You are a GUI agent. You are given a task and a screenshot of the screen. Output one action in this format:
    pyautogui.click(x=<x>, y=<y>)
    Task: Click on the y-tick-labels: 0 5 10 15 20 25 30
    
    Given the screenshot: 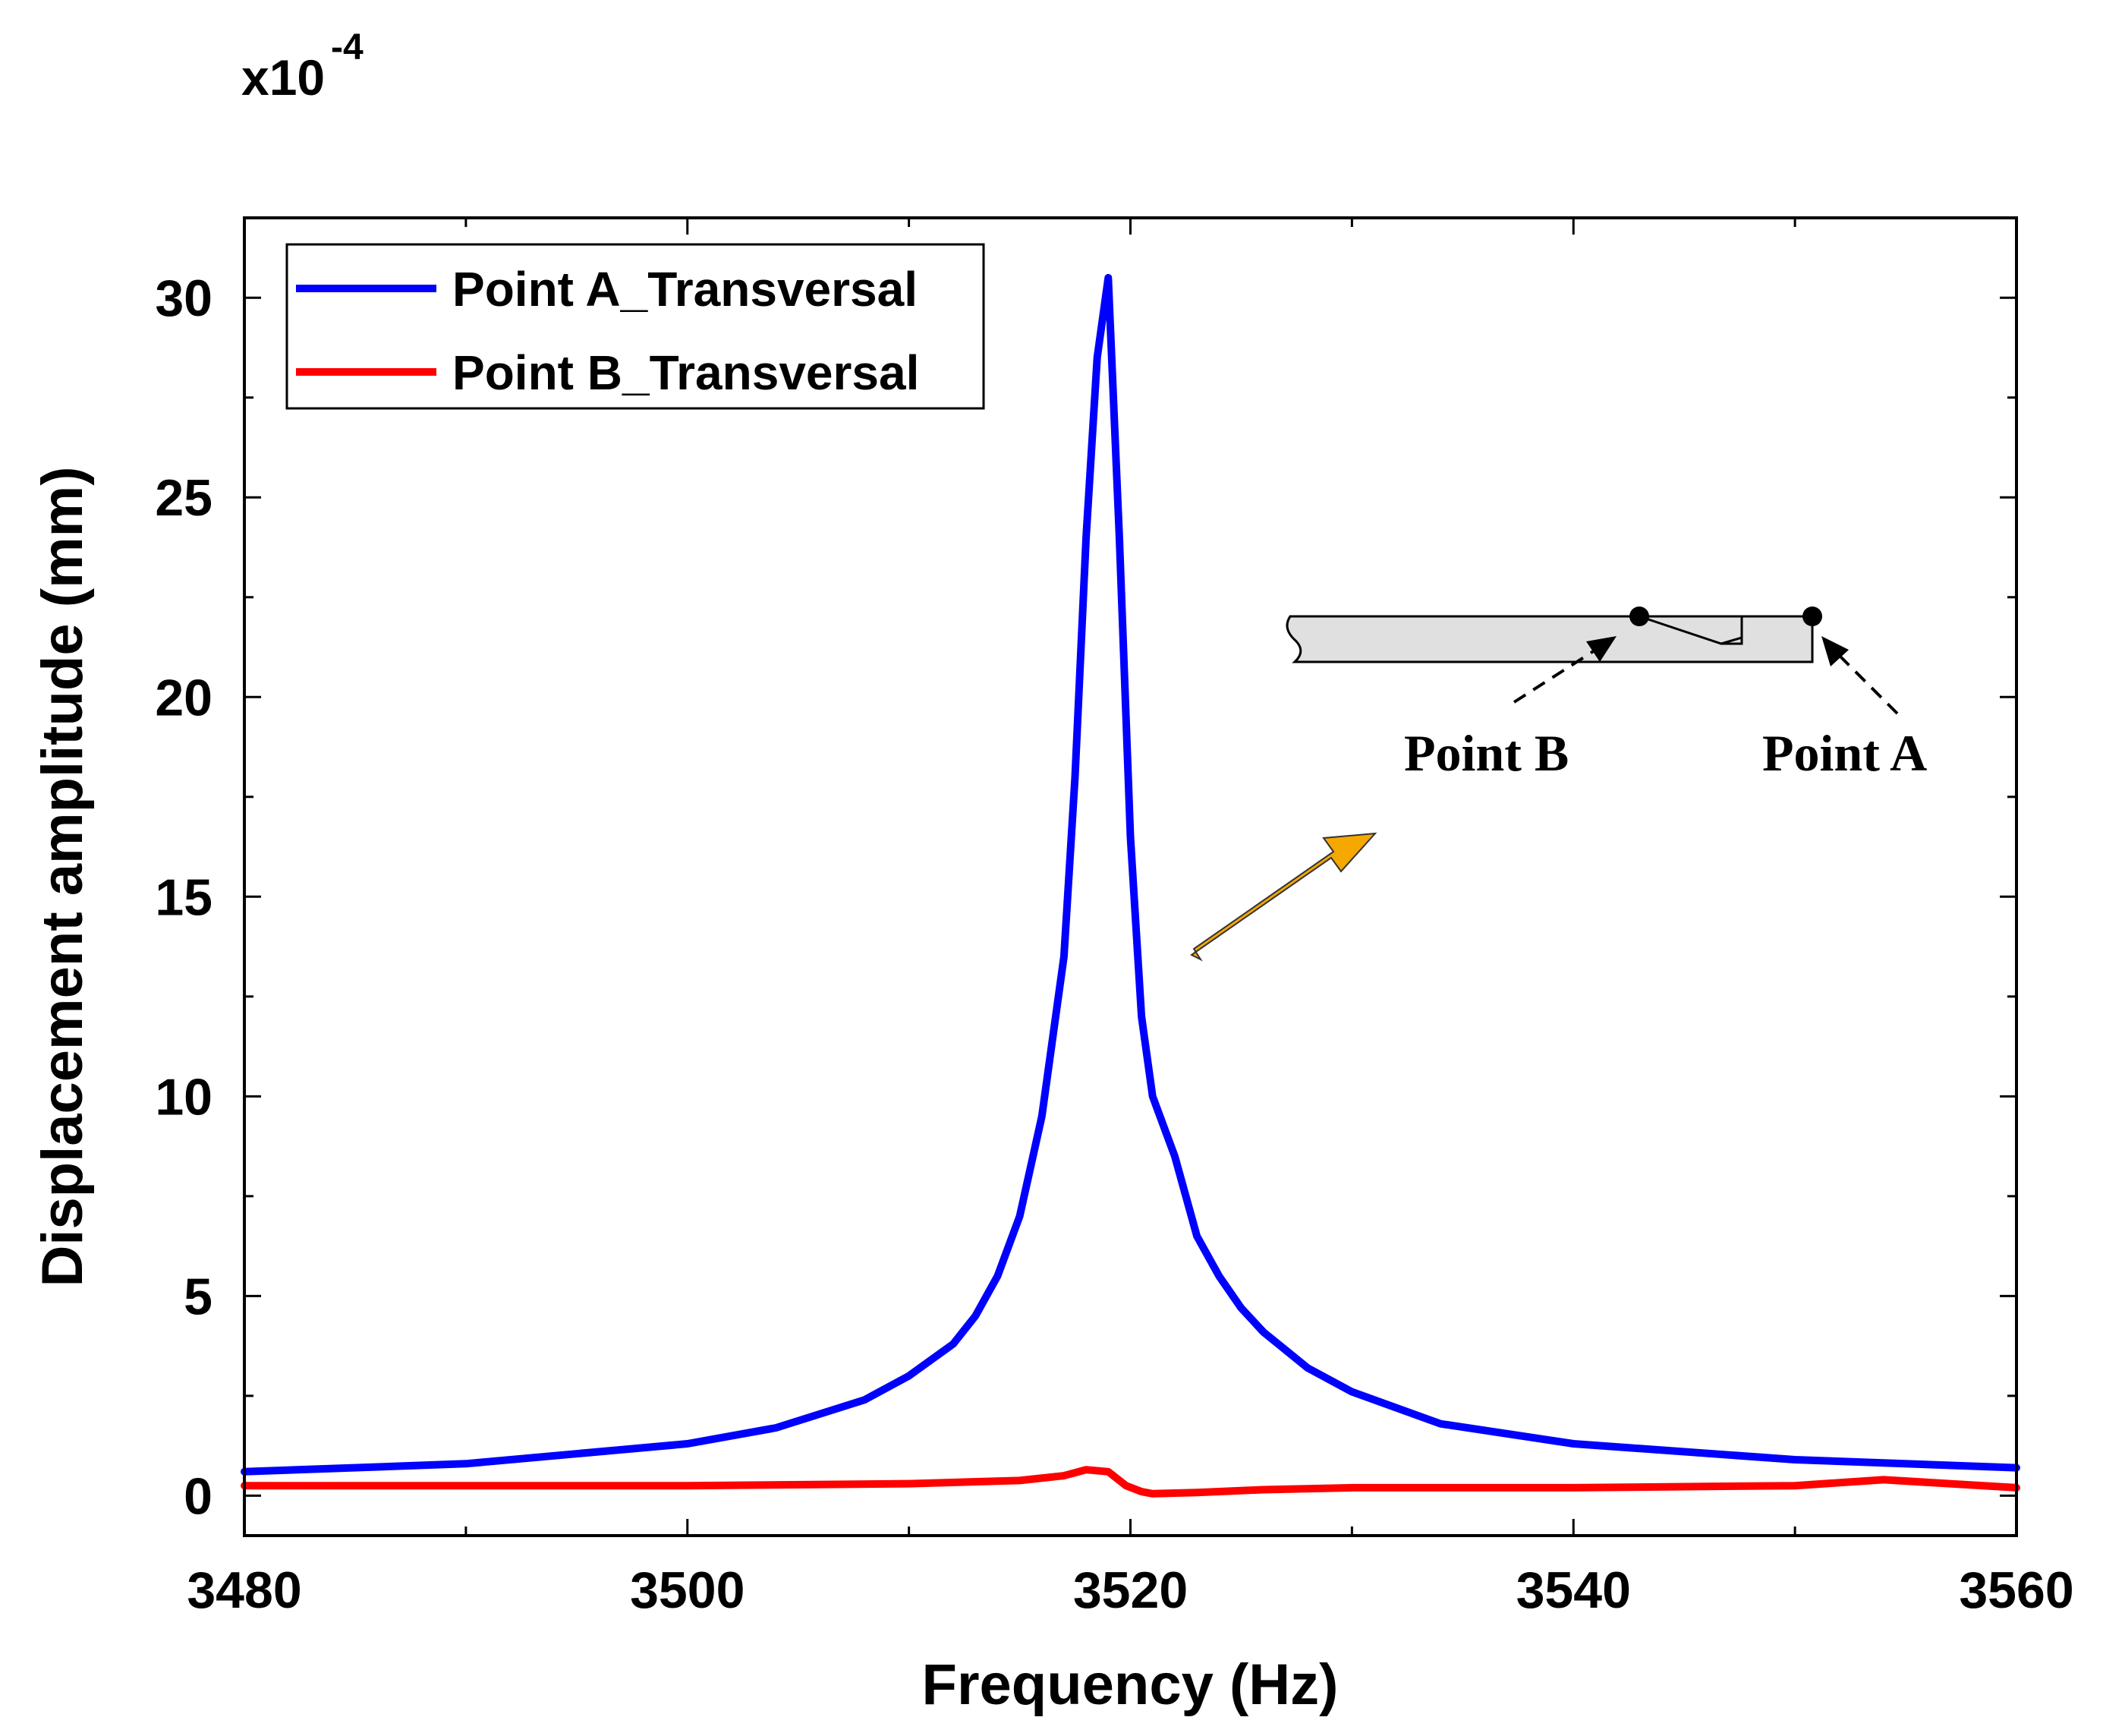 What is the action you would take?
    pyautogui.click(x=184, y=897)
    